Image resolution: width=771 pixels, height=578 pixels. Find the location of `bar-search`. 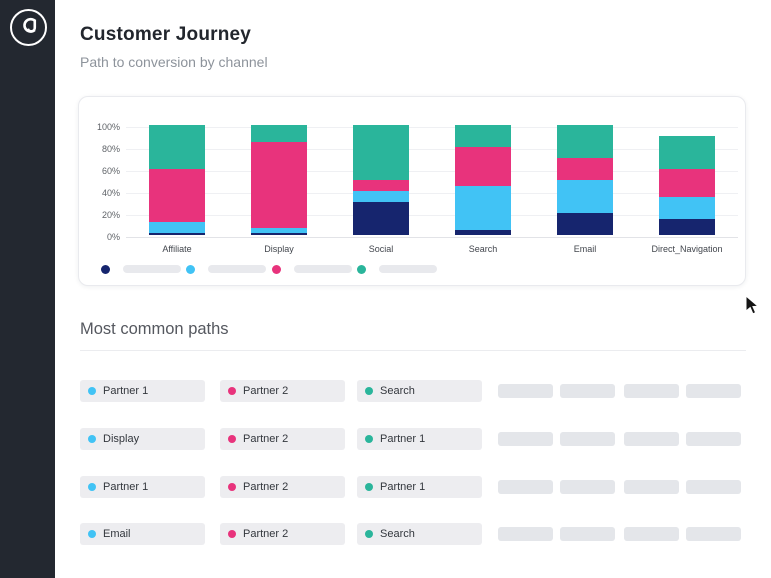

bar-search is located at coordinates (483, 180).